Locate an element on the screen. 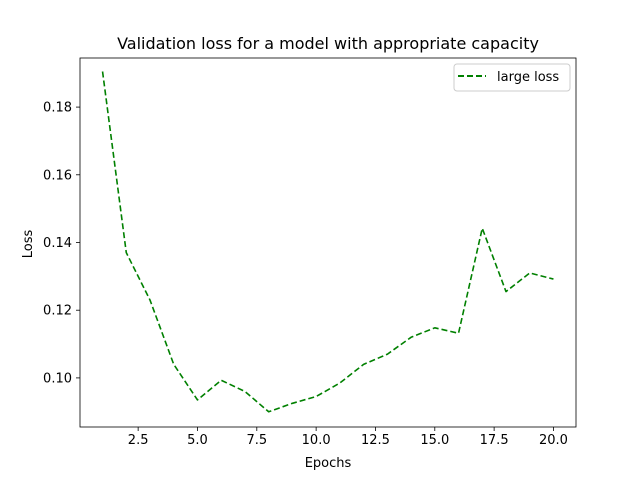 The image size is (640, 480). y-tick-label: 0.18 is located at coordinates (57, 108).